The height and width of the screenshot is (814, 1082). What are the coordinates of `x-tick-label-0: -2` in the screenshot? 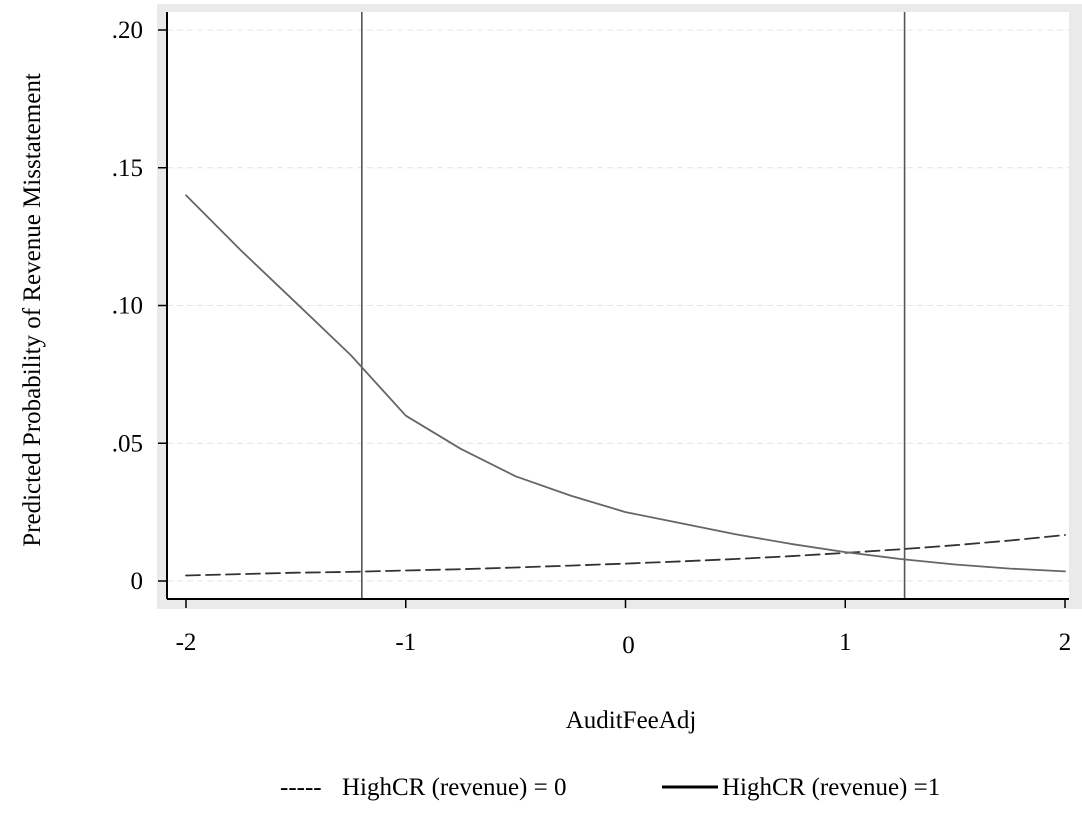 It's located at (186, 642).